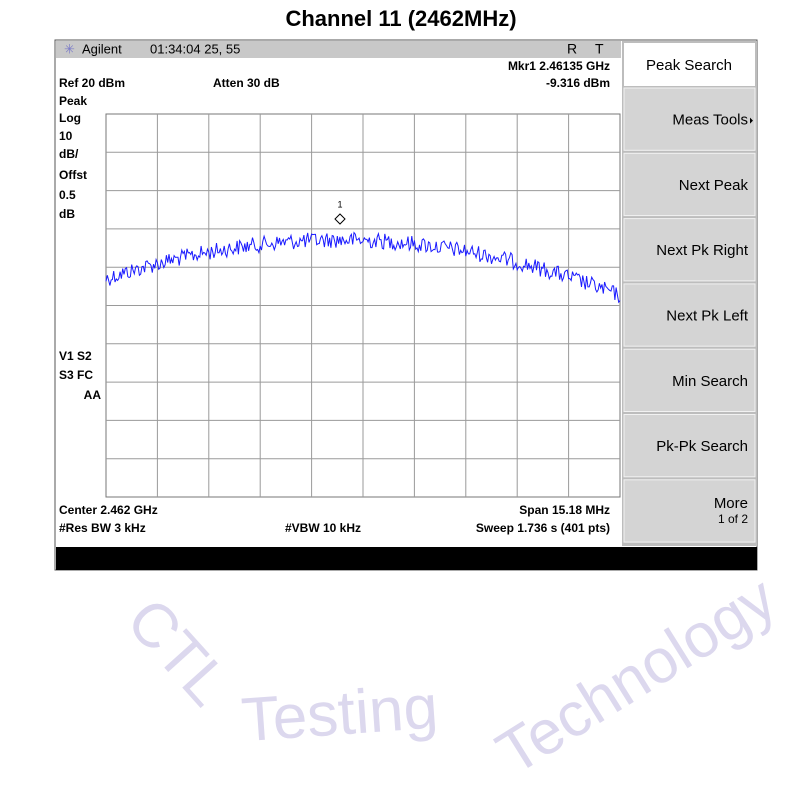 This screenshot has width=803, height=799. Describe the element at coordinates (93, 395) in the screenshot. I see `flag: AA` at that location.